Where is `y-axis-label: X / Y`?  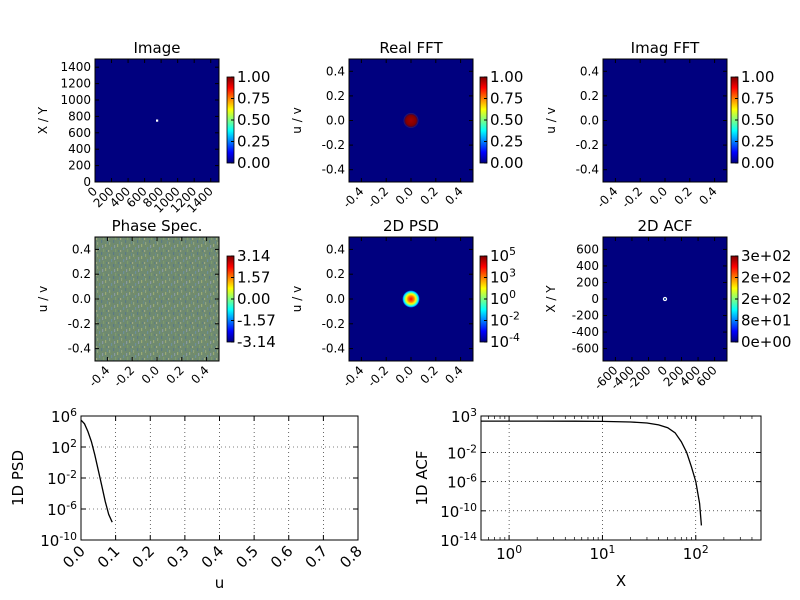
y-axis-label: X / Y is located at coordinates (551, 299).